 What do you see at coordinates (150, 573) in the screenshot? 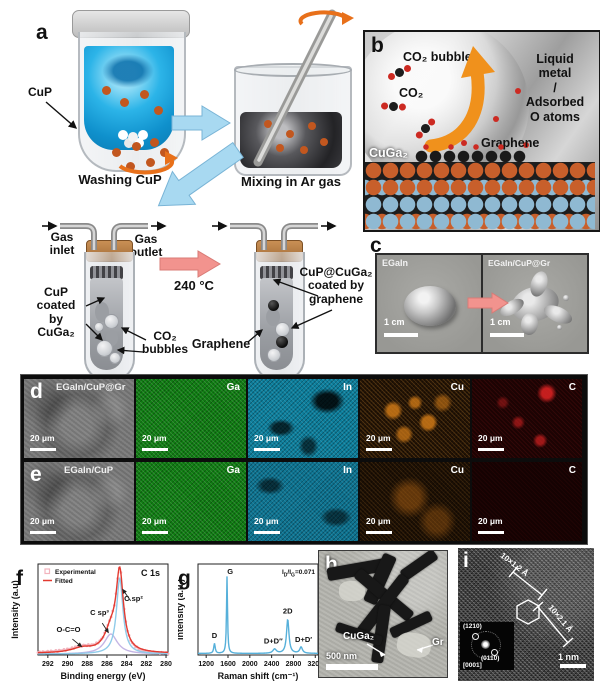
I see `svg-text: C 1s` at bounding box center [150, 573].